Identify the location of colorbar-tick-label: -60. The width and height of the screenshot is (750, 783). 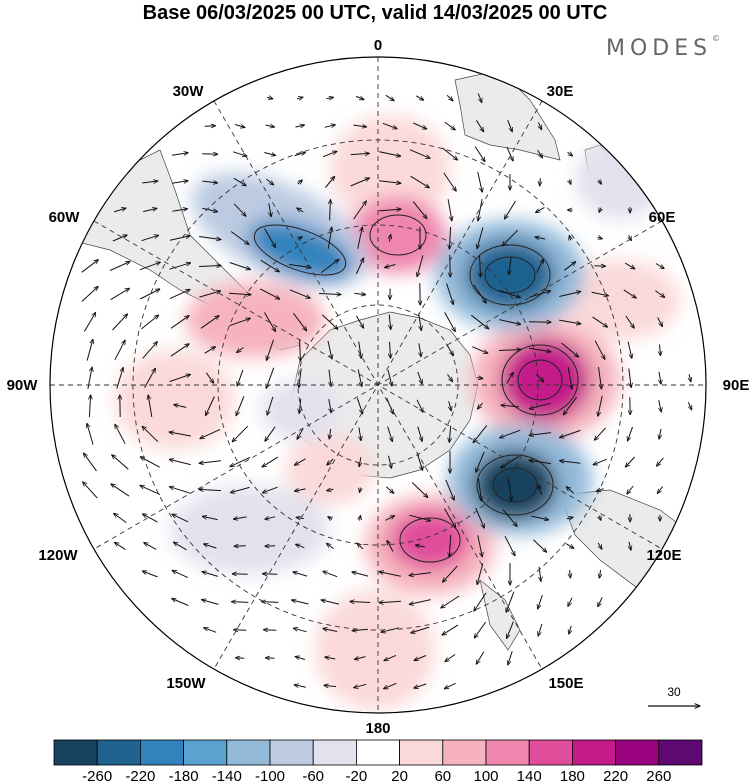
(313, 775).